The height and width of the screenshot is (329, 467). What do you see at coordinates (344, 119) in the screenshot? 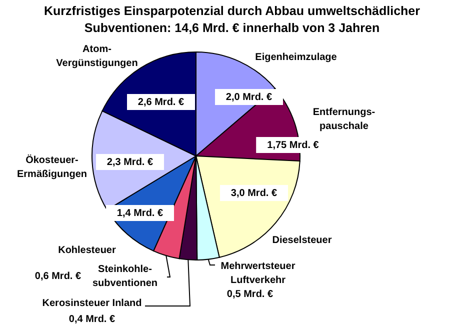
I see `slice-label: Entfernungs- pauschale` at bounding box center [344, 119].